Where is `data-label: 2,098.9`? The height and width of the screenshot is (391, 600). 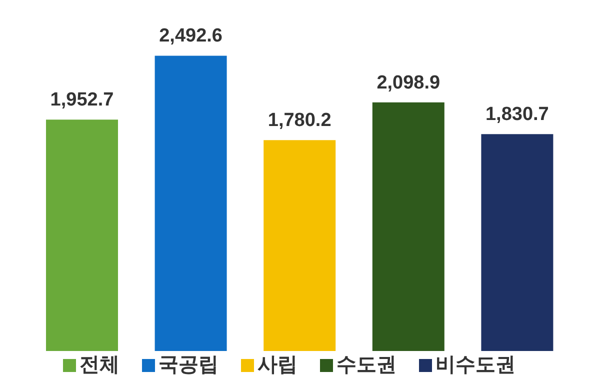 data-label: 2,098.9 is located at coordinates (408, 83).